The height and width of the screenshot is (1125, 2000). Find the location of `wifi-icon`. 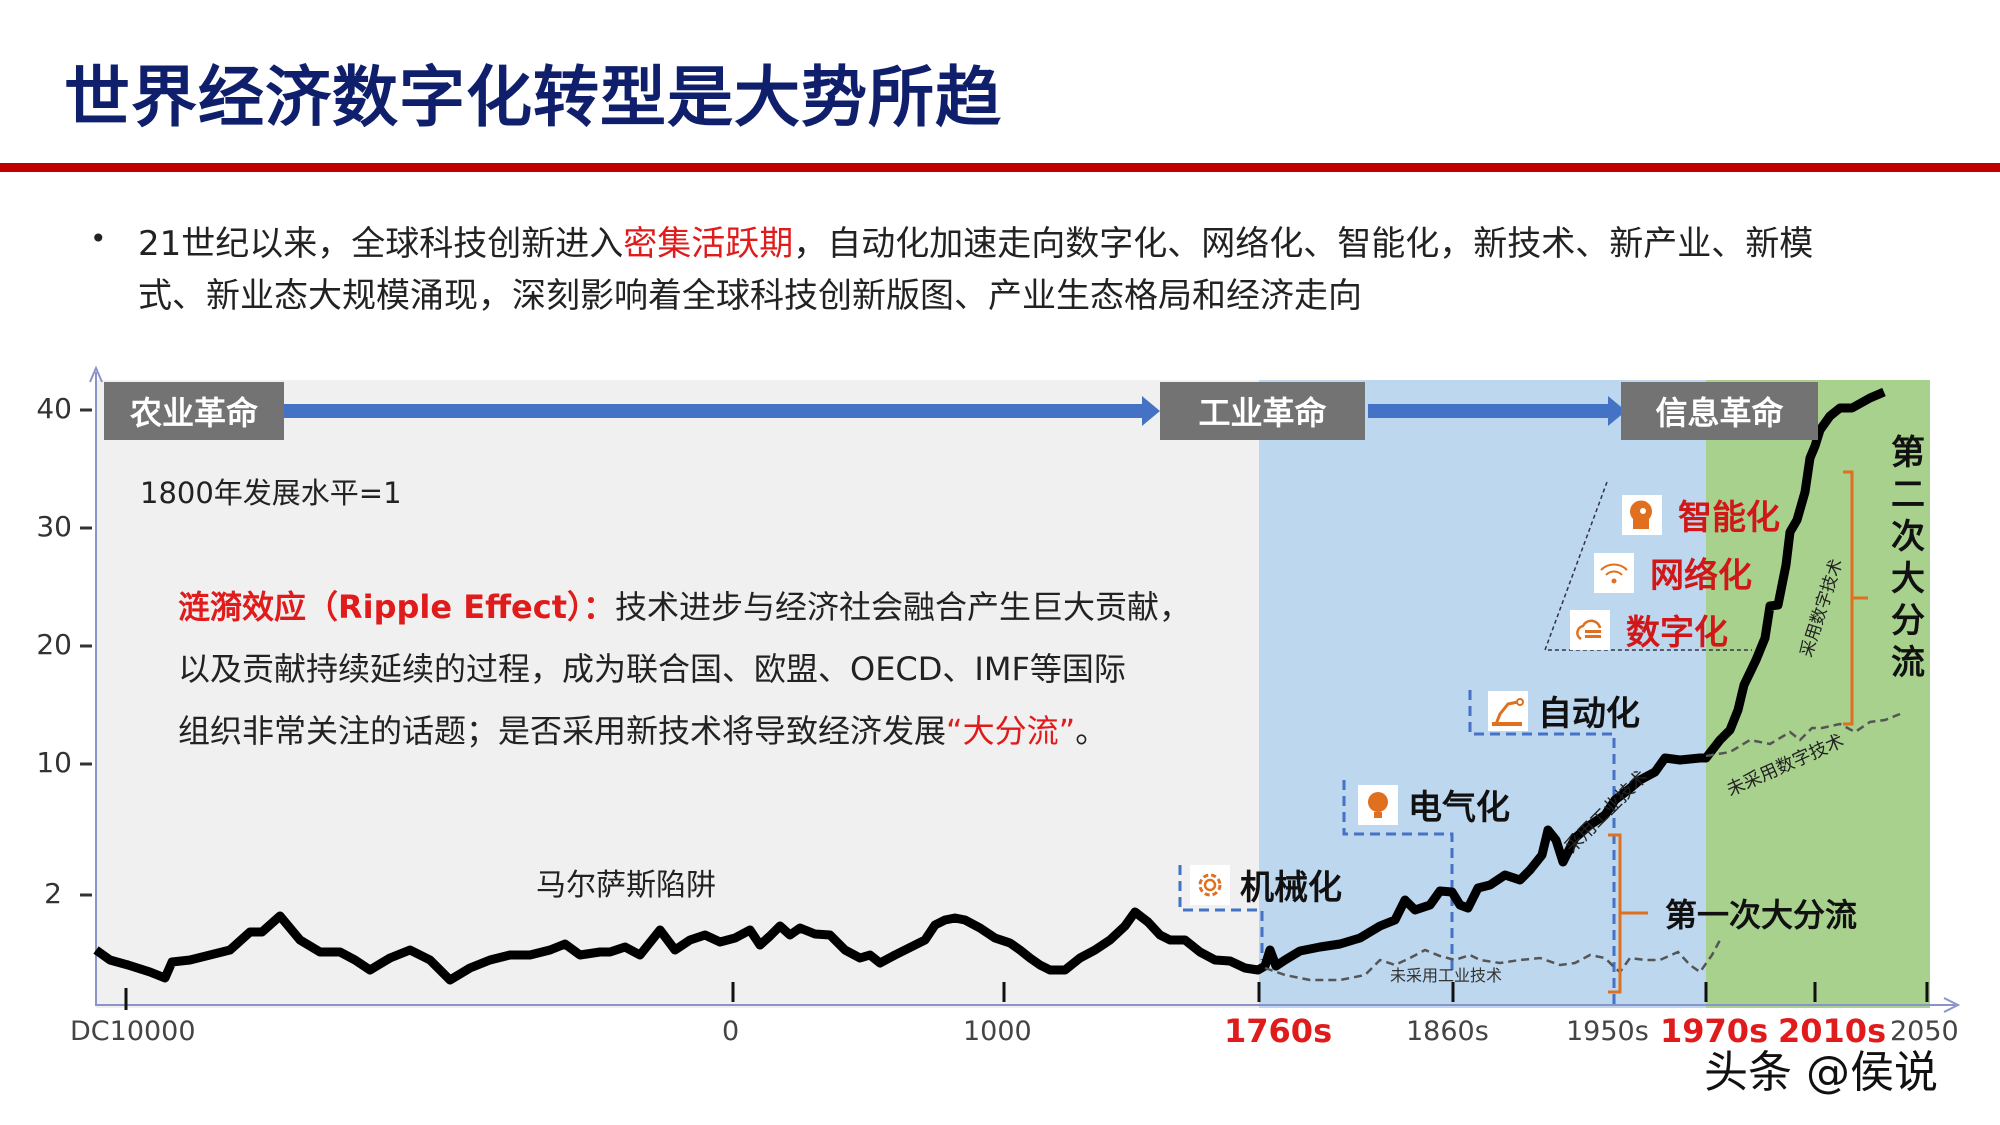

wifi-icon is located at coordinates (1614, 572).